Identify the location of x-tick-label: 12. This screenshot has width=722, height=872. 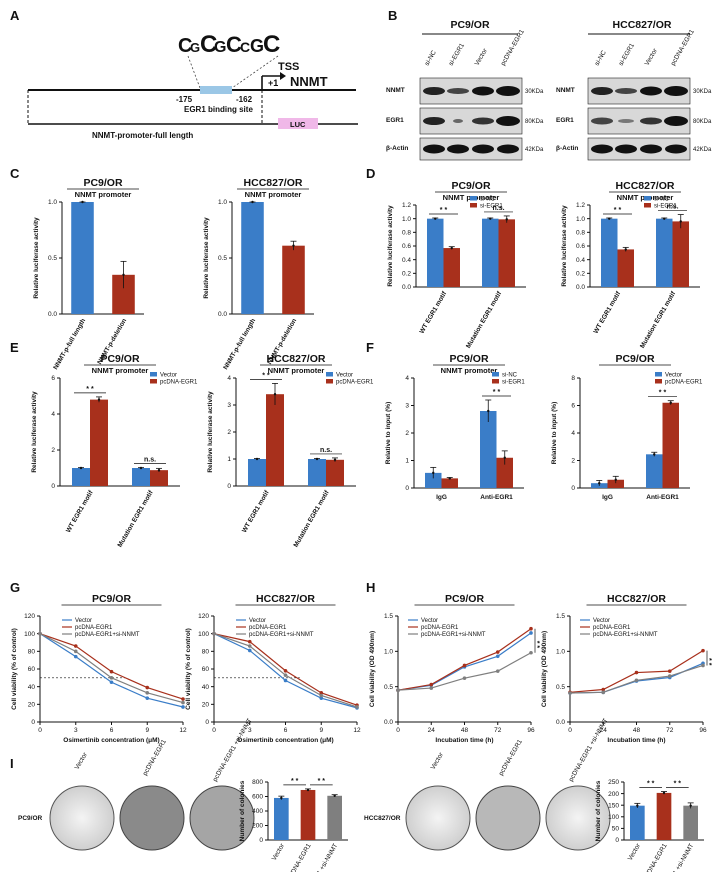
(183, 730).